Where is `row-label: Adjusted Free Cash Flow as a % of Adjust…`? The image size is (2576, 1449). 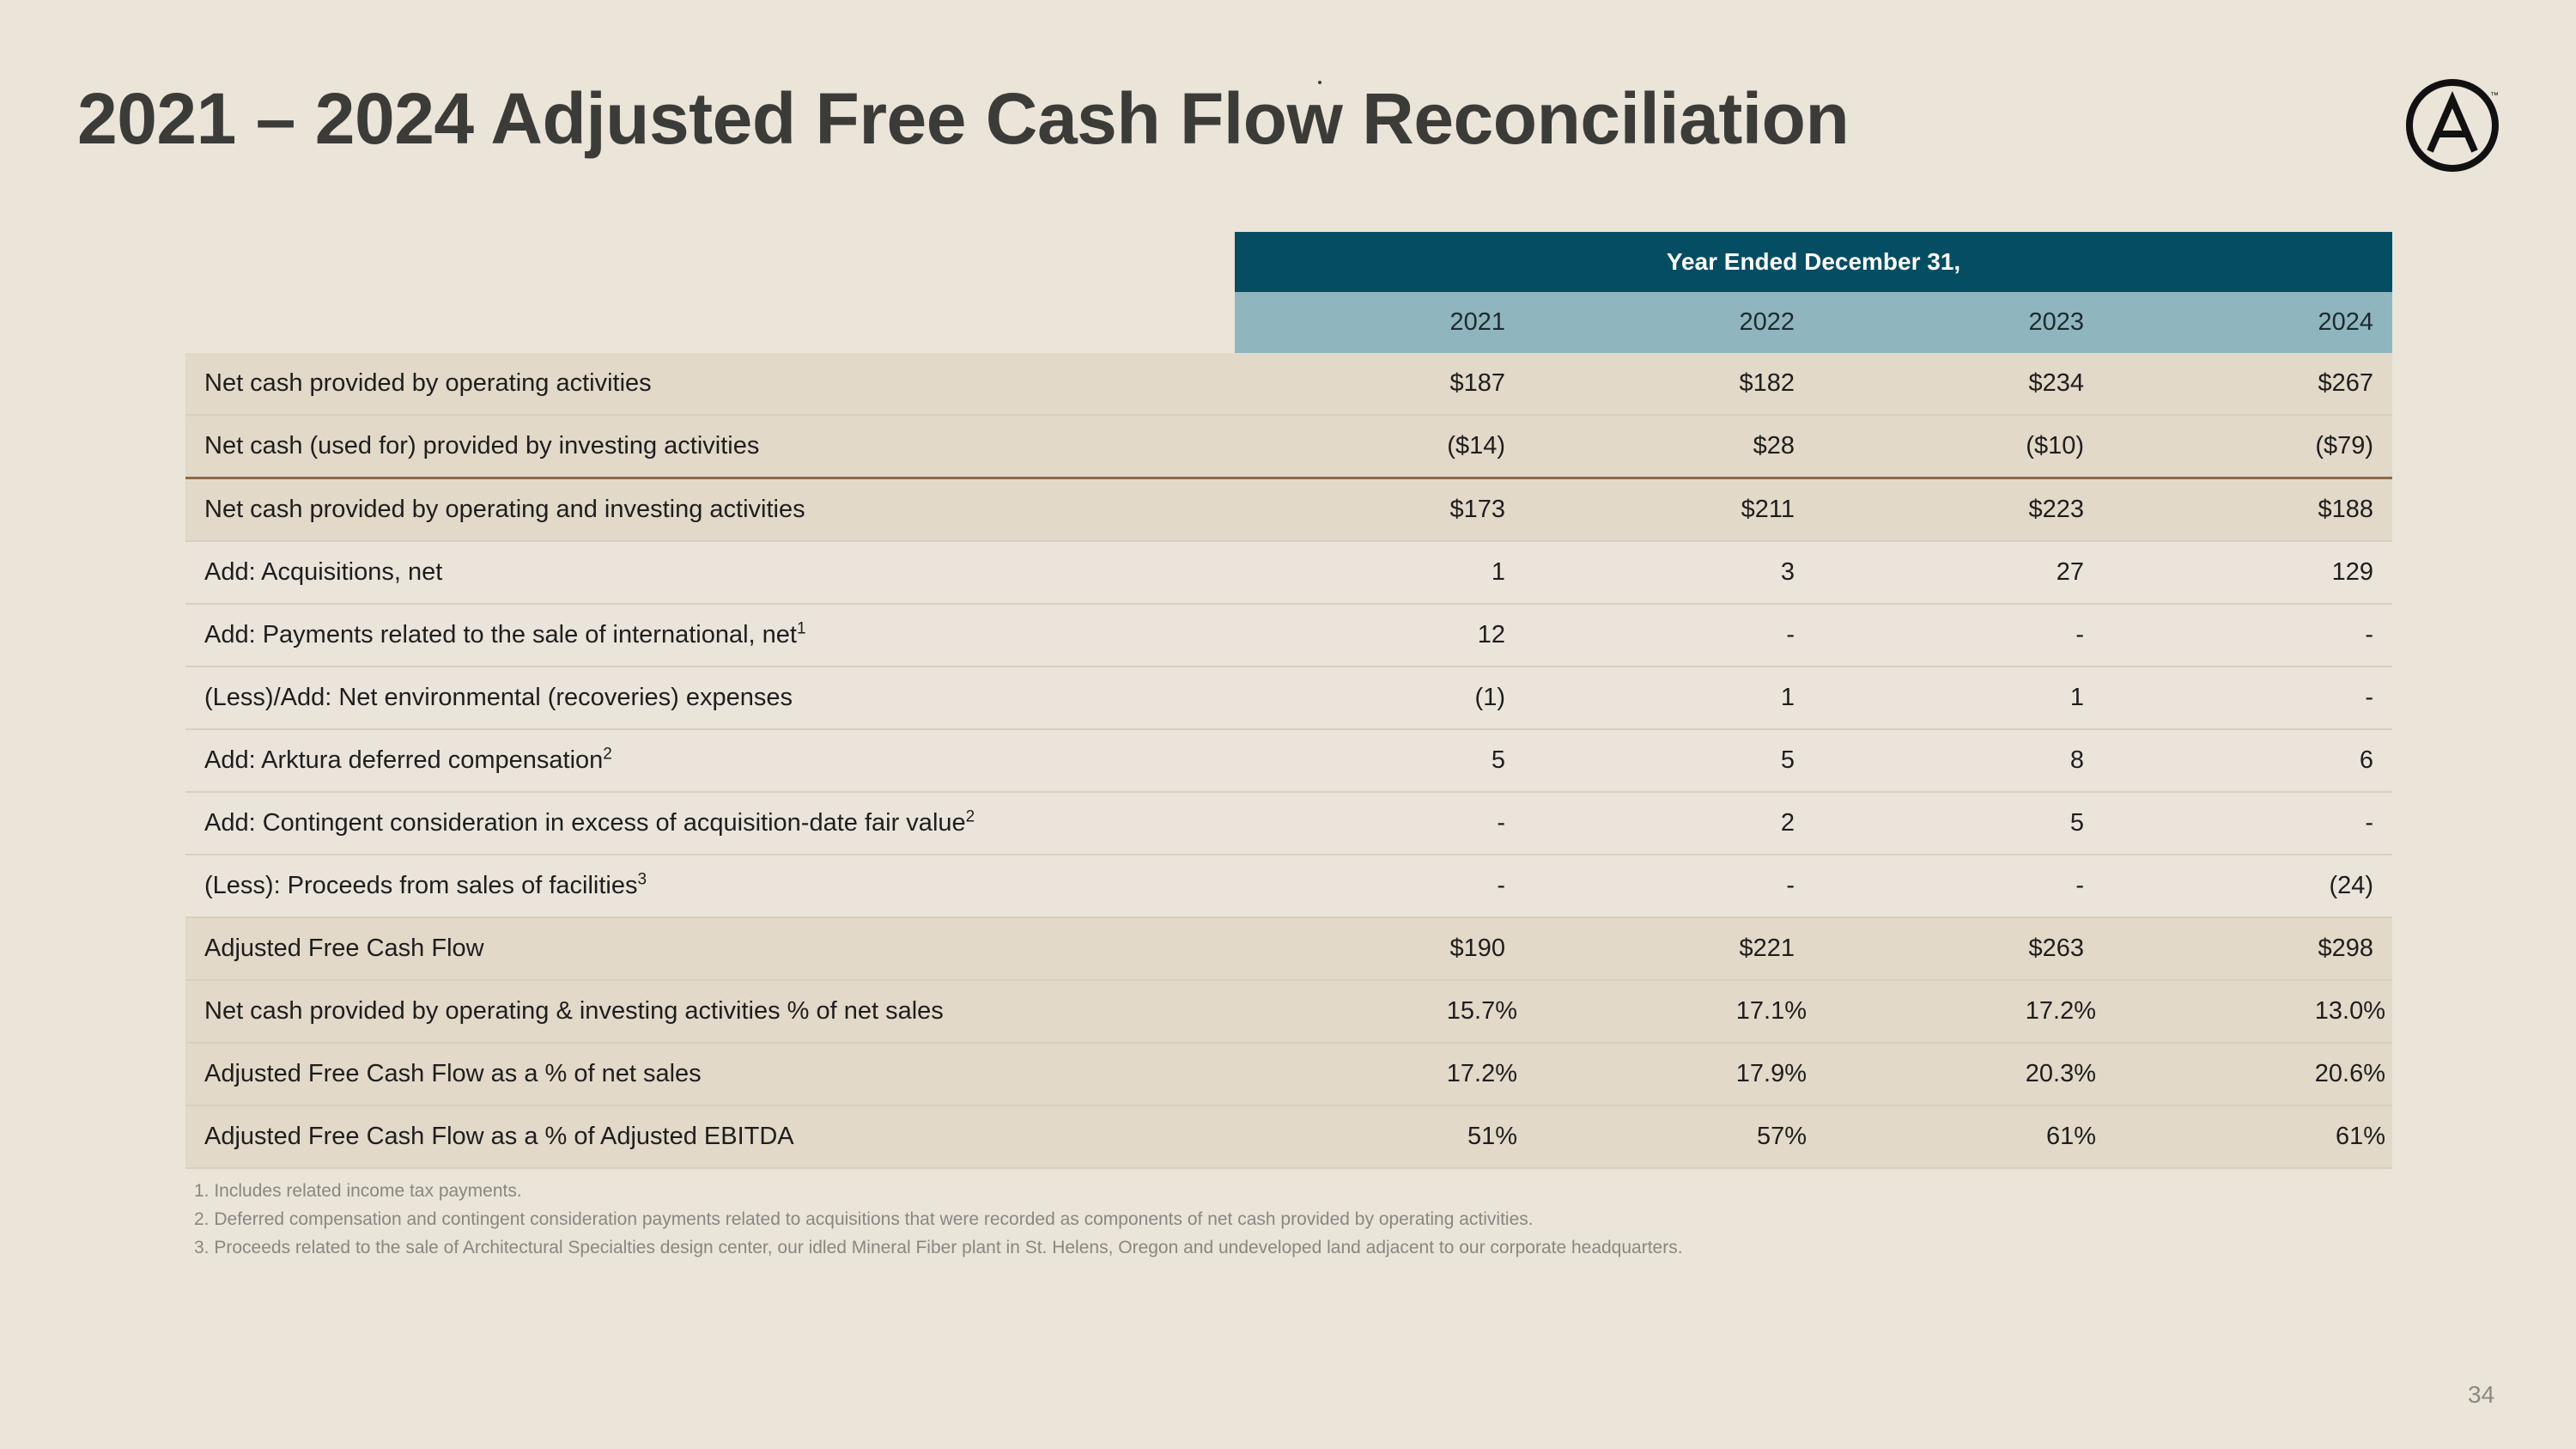 row-label: Adjusted Free Cash Flow as a % of Adjust… is located at coordinates (710, 1137).